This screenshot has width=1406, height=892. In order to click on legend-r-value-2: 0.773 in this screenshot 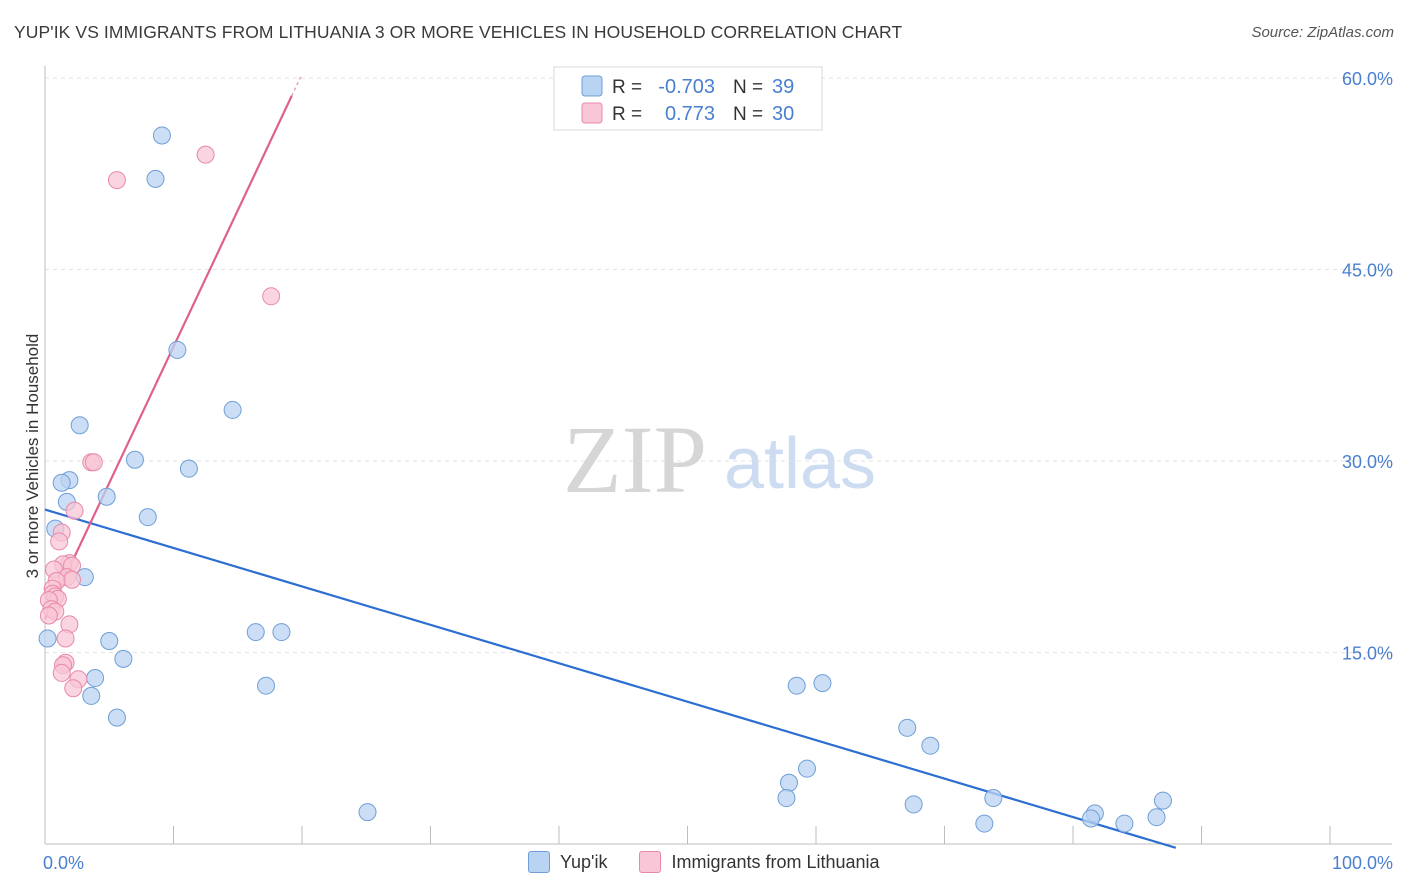, I will do `click(690, 114)`.